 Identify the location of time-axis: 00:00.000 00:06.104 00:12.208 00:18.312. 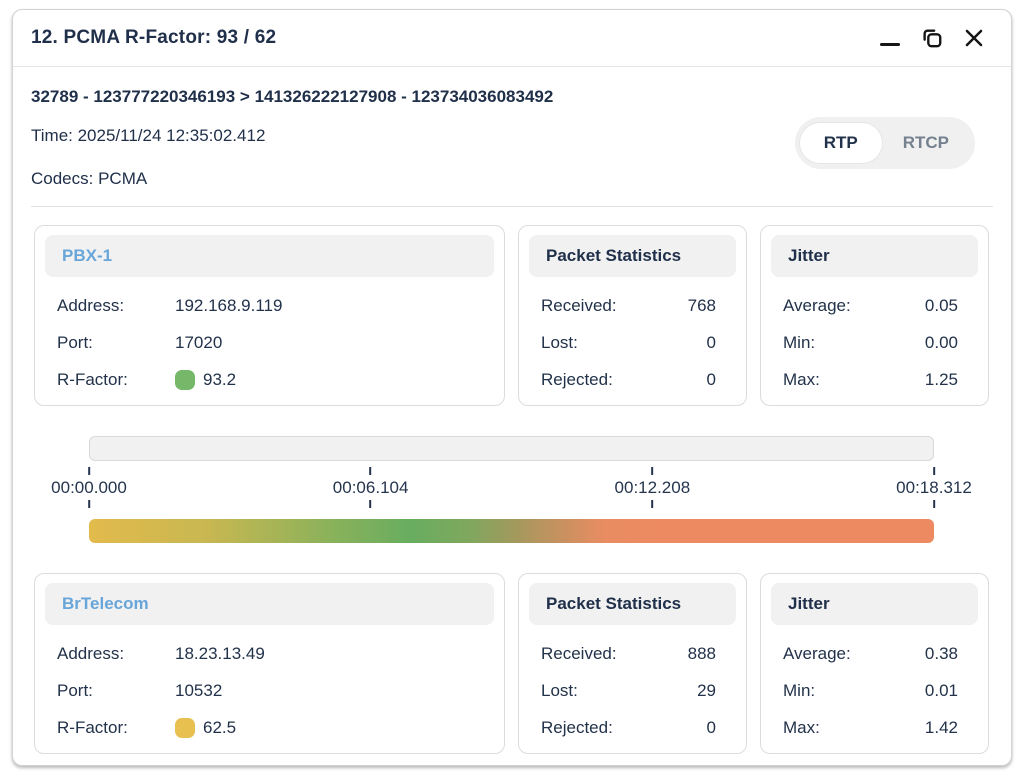
(511, 490).